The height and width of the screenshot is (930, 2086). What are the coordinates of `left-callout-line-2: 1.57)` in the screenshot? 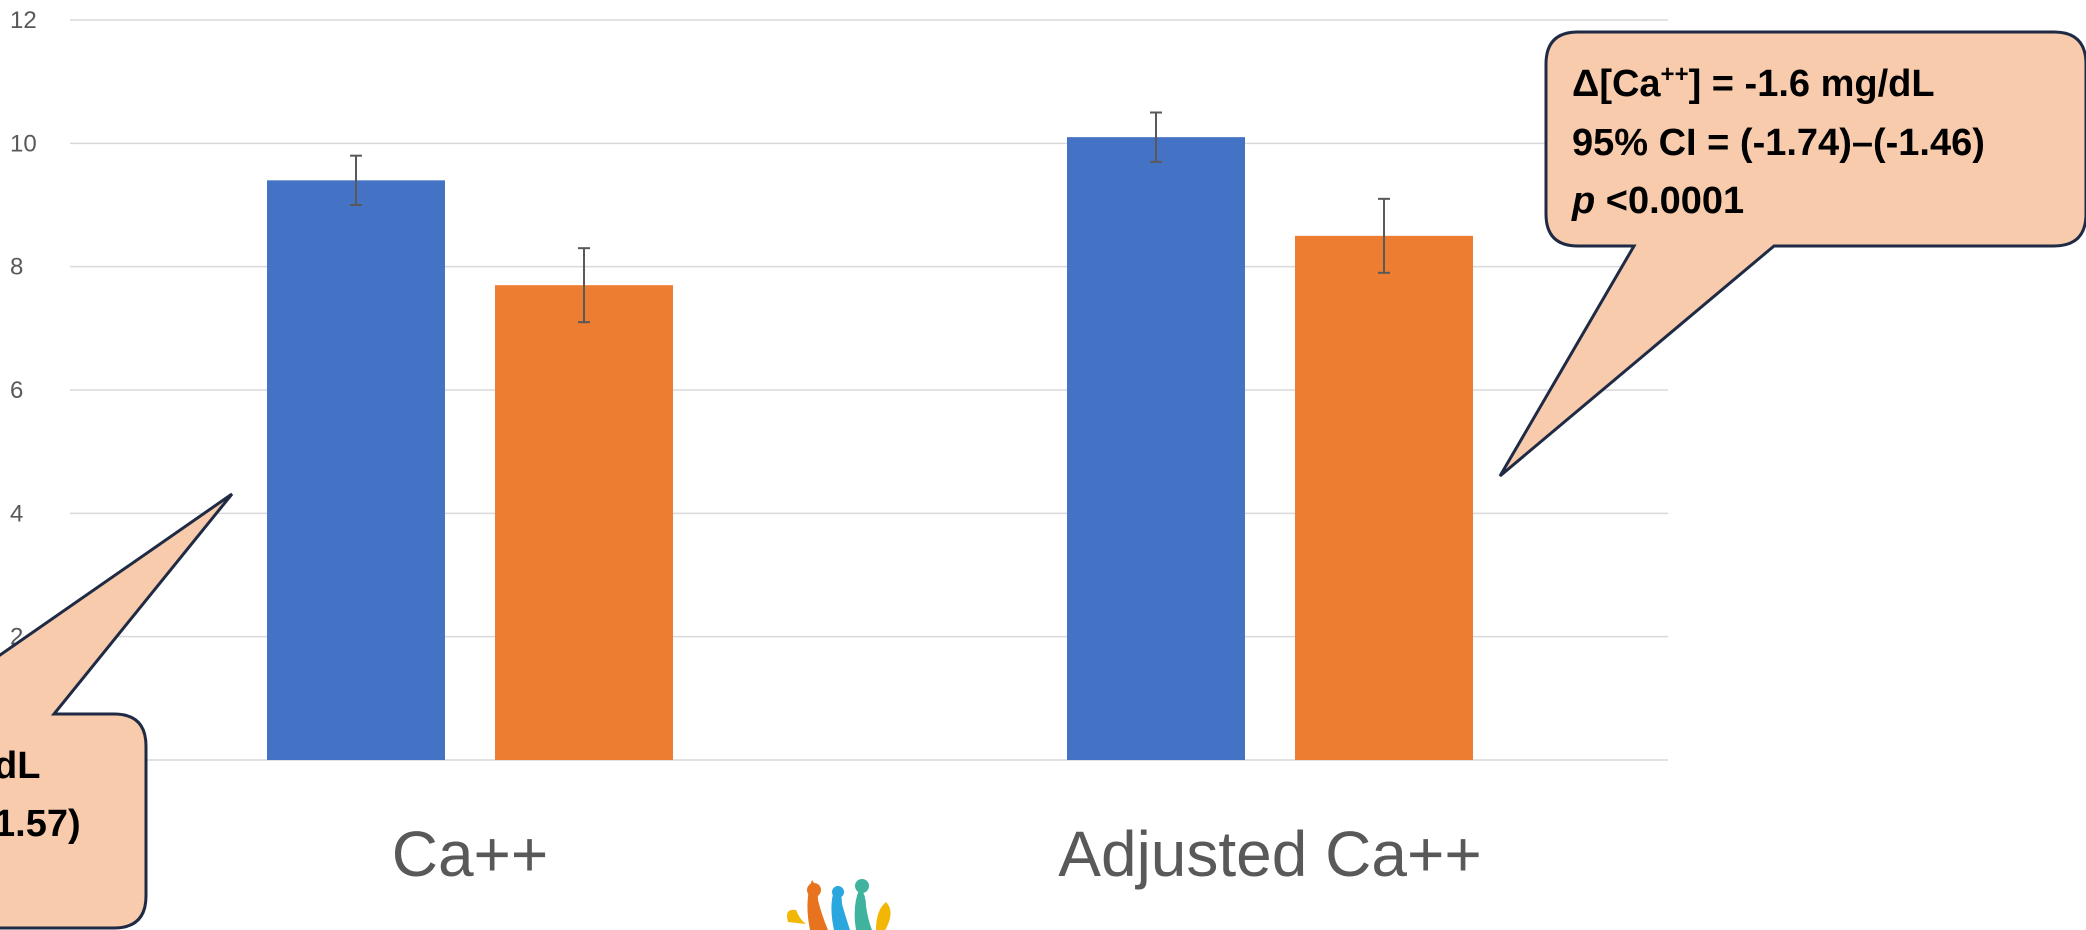 It's located at (40, 824).